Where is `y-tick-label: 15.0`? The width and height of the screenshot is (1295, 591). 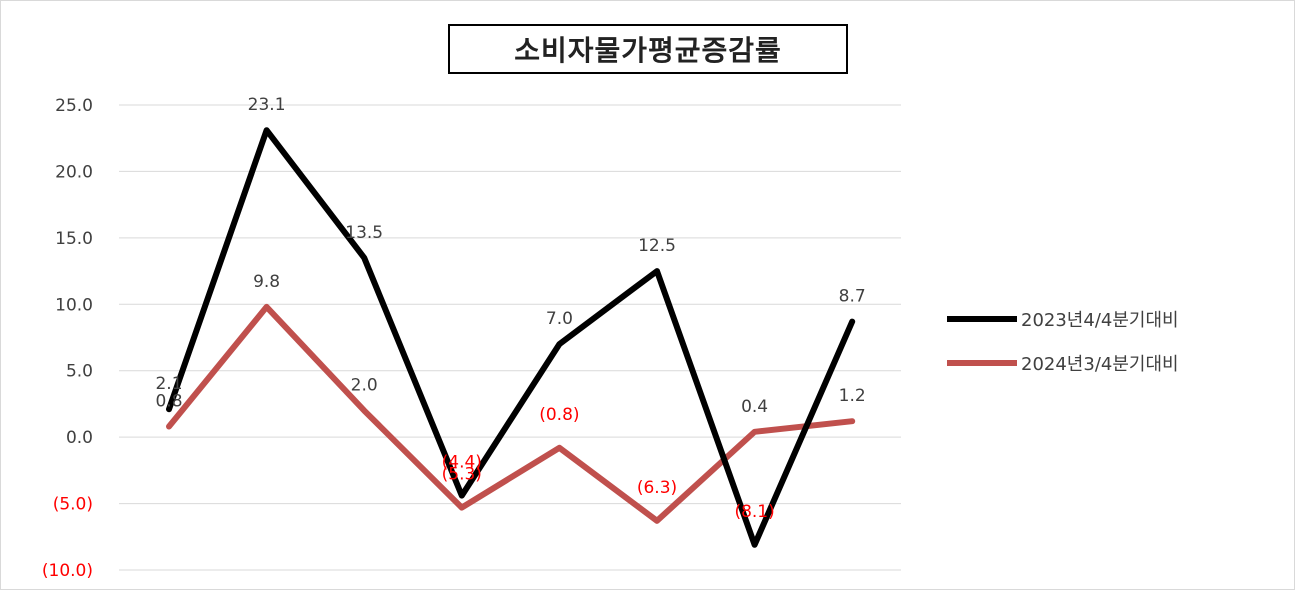
y-tick-label: 15.0 is located at coordinates (74, 239).